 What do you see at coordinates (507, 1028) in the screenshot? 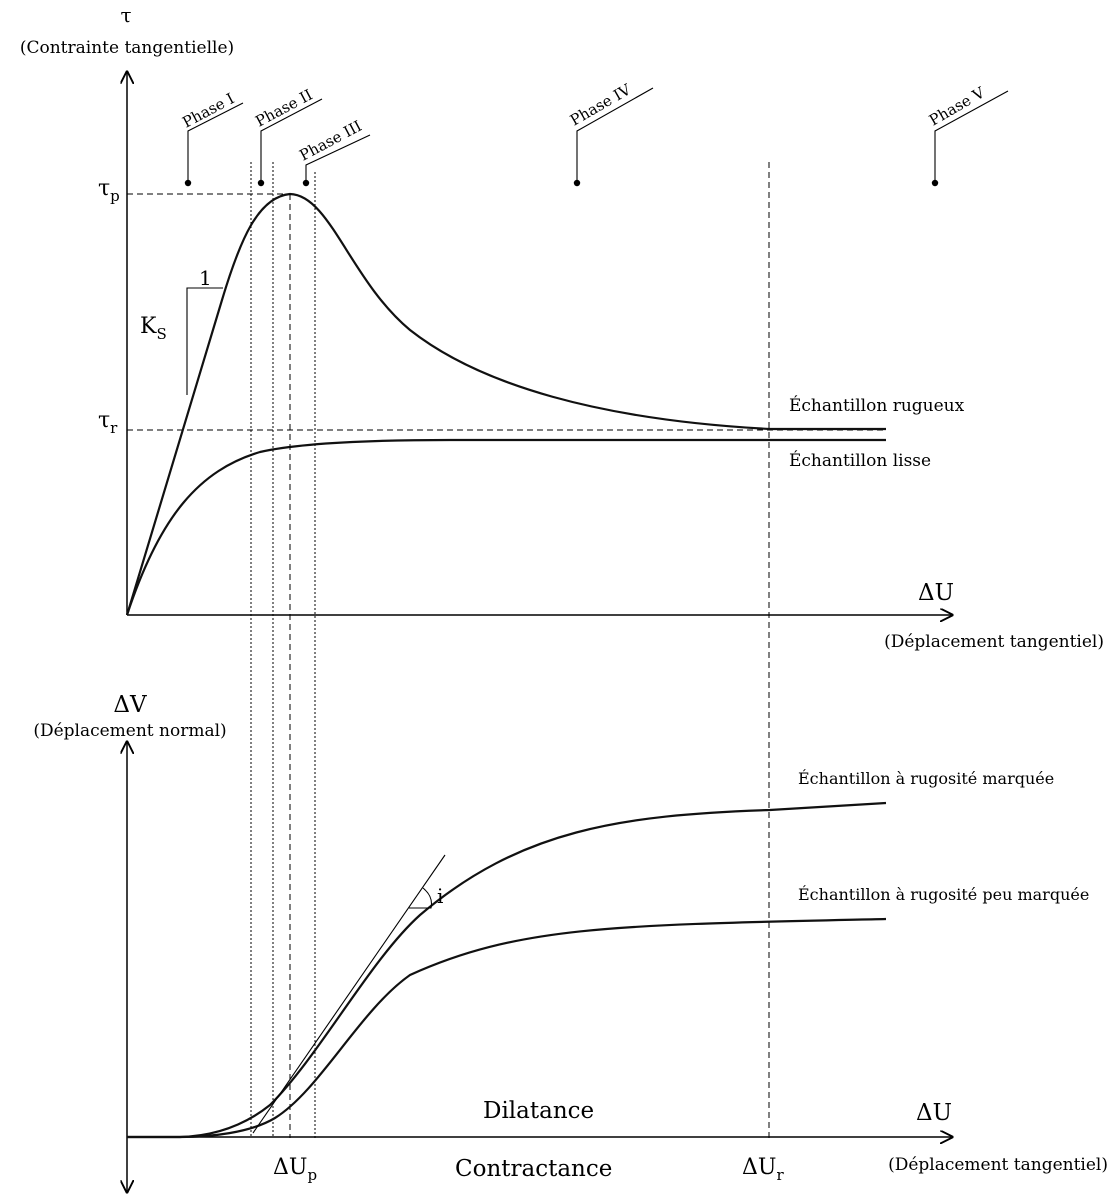
I see `little-roughness-curve` at bounding box center [507, 1028].